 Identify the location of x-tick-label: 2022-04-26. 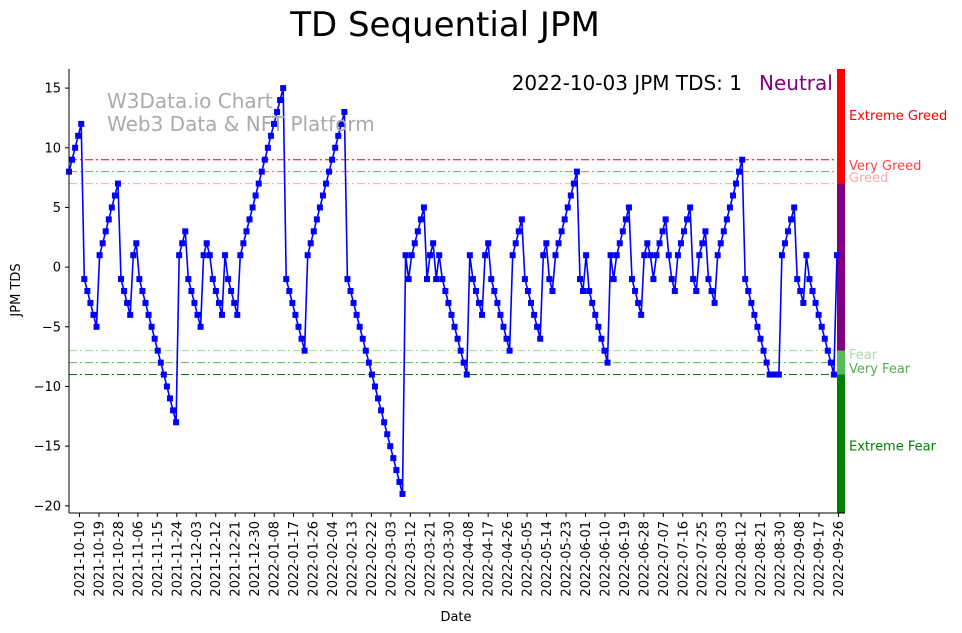
(508, 559).